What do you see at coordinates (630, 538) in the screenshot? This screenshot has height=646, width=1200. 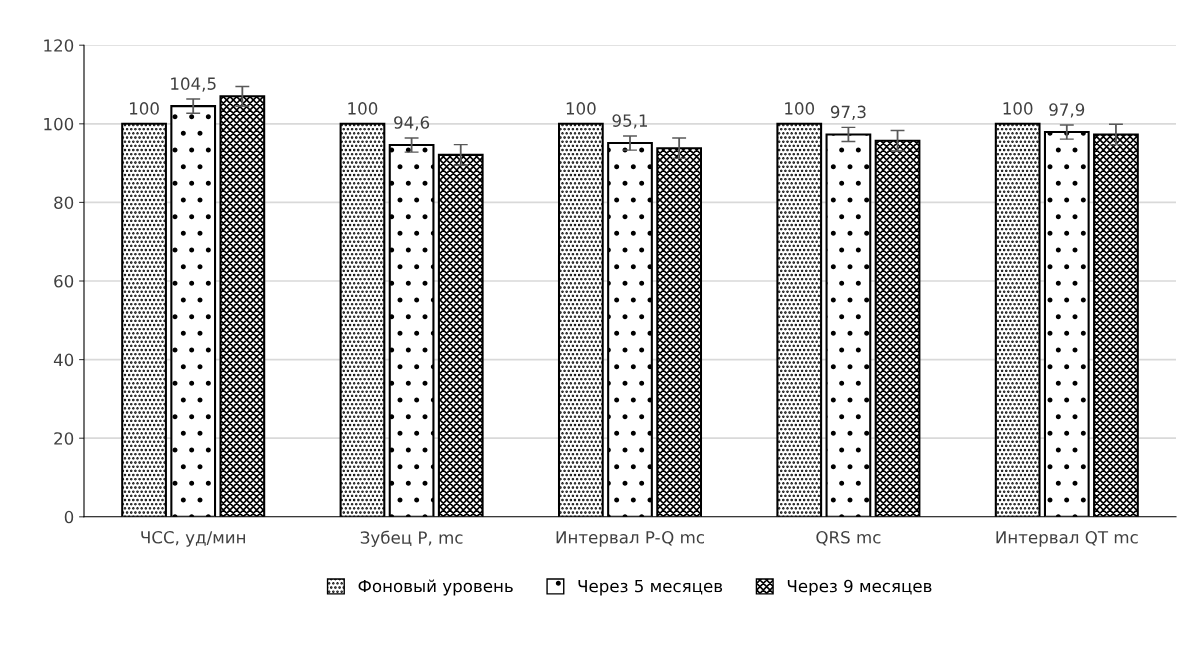 I see `x-tick-label: Интервал P-Q mc` at bounding box center [630, 538].